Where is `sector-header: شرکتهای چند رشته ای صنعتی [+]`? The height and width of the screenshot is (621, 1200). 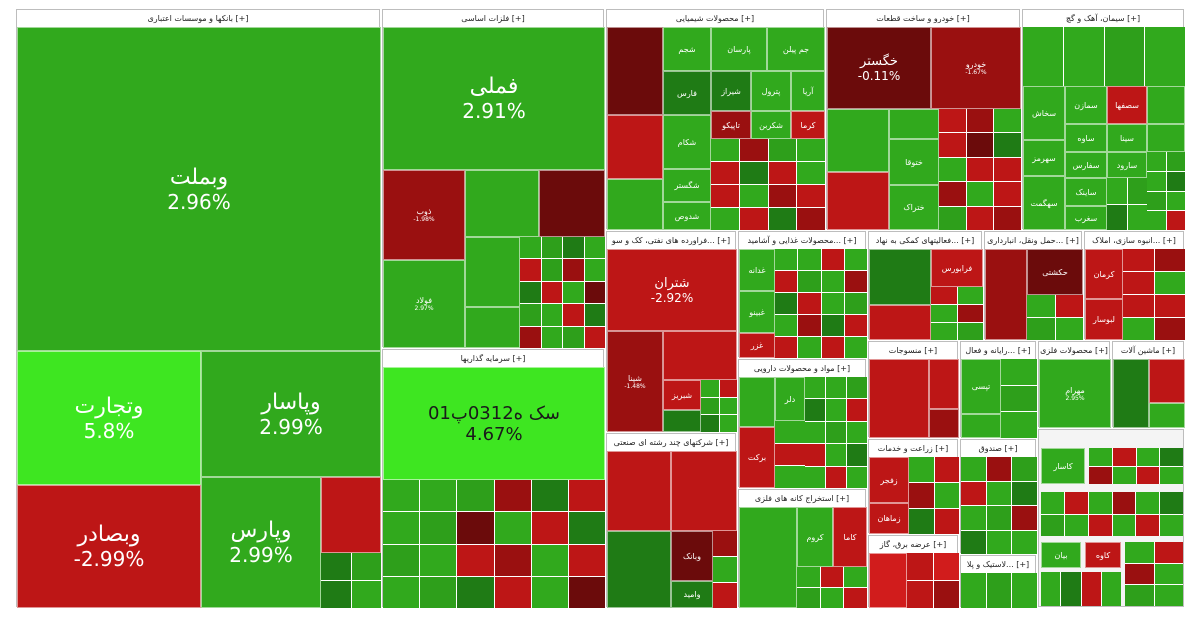 sector-header: شرکتهای چند رشته ای صنعتی [+] is located at coordinates (671, 443).